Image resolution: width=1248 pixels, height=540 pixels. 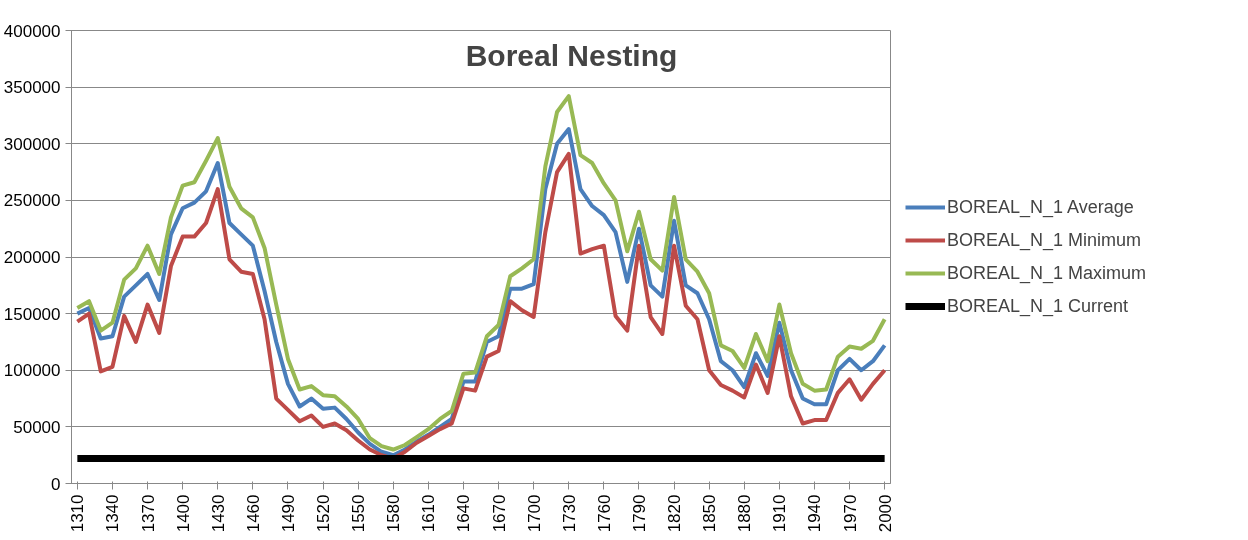 I want to click on x-tick-label: 1820, so click(x=675, y=513).